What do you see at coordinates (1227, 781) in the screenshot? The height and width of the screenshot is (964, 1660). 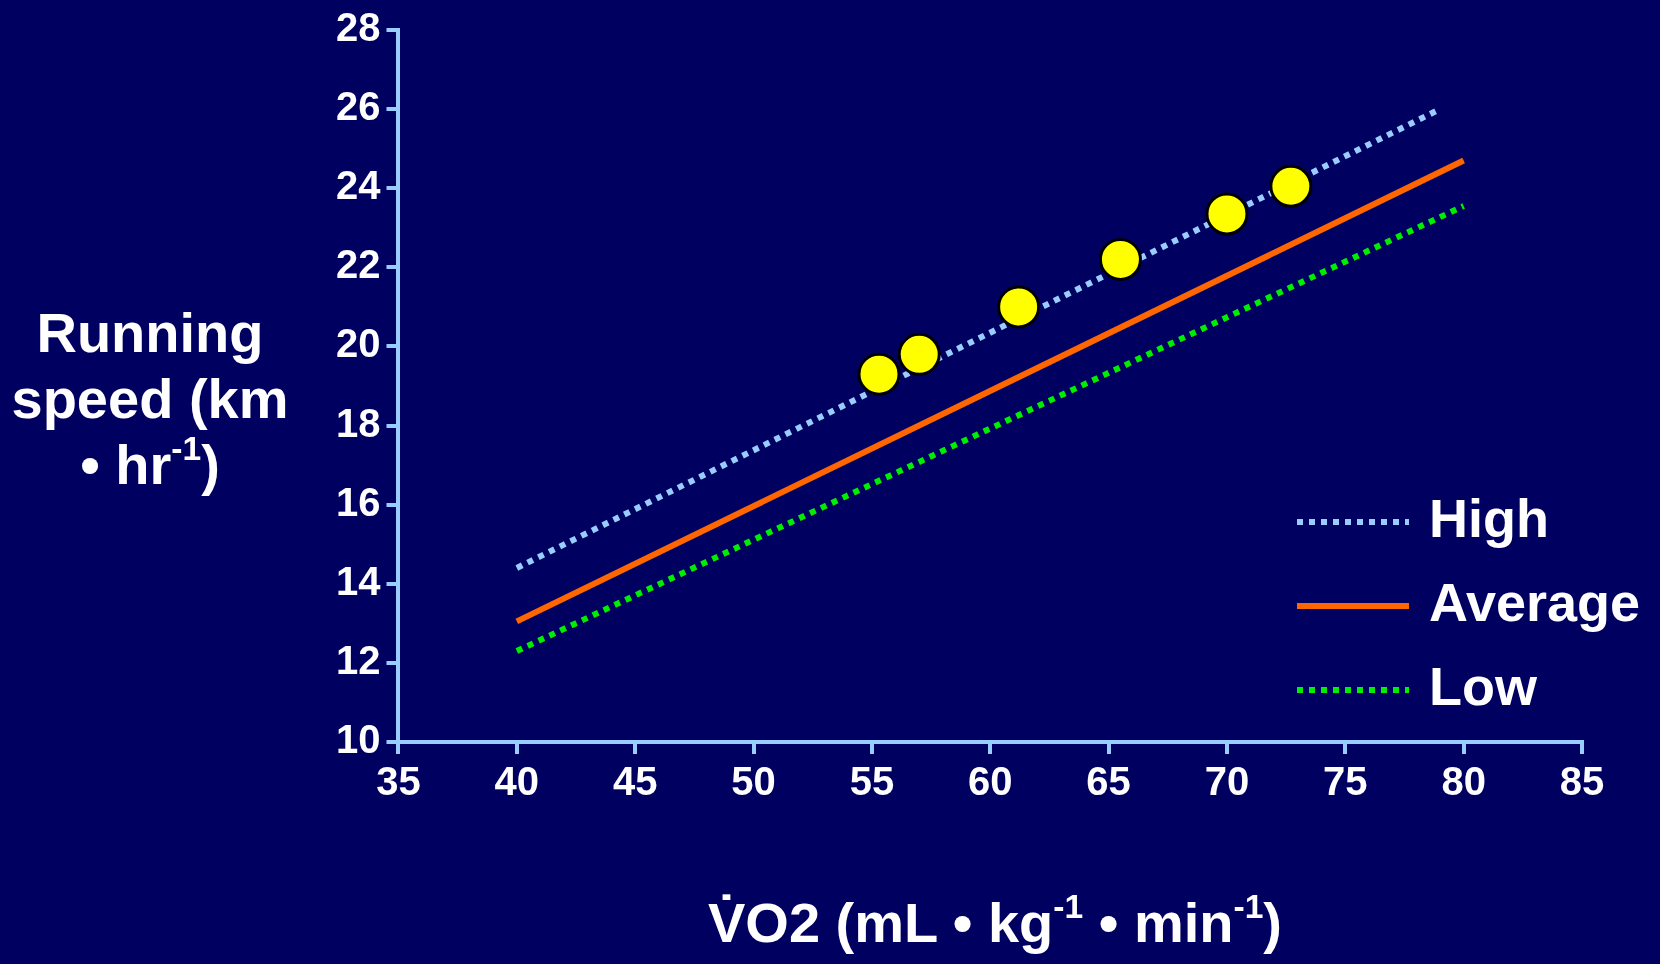 I see `x-tick-label: 70` at bounding box center [1227, 781].